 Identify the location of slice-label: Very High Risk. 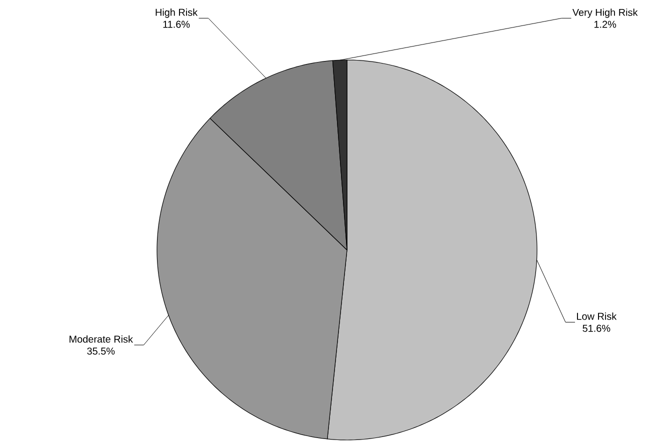
(605, 13).